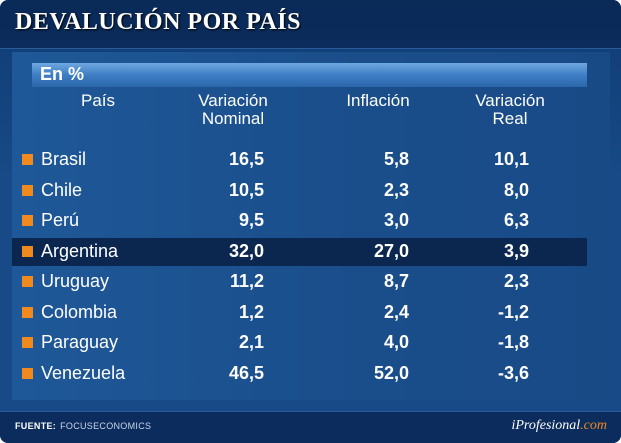 Image resolution: width=621 pixels, height=443 pixels. What do you see at coordinates (246, 189) in the screenshot?
I see `cell-nominal: 10,5` at bounding box center [246, 189].